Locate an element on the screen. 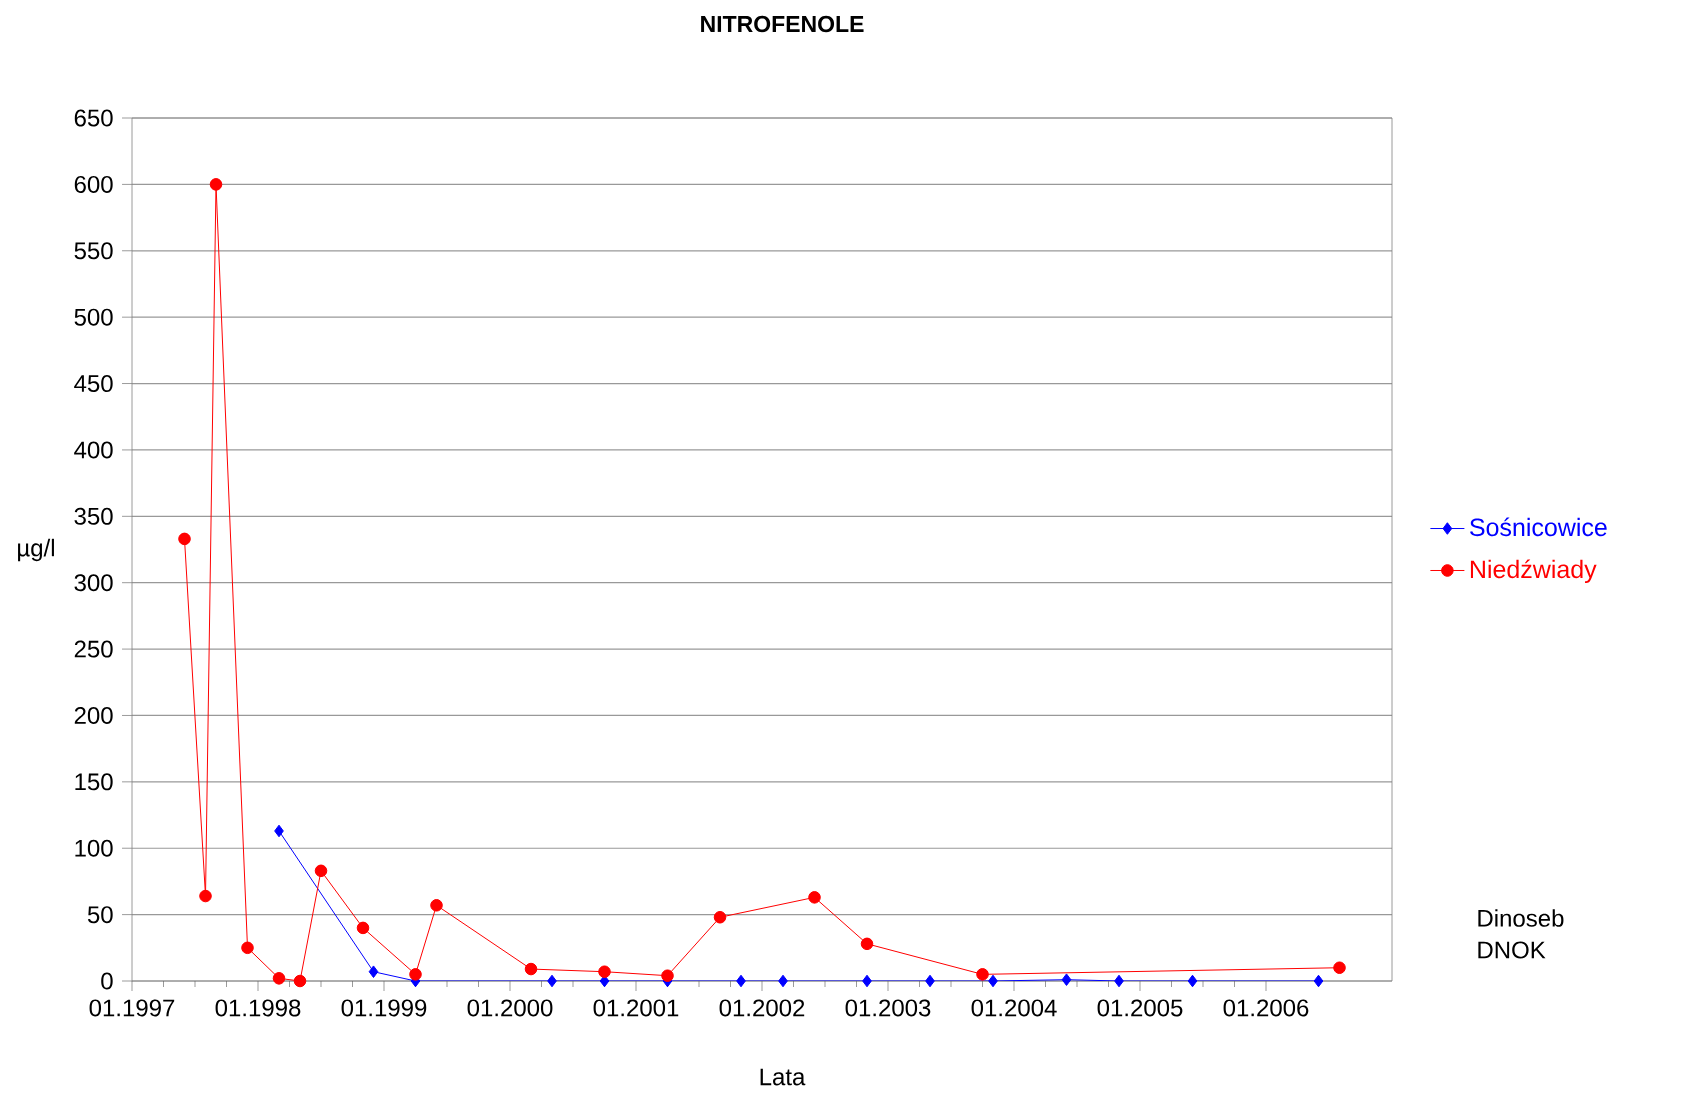 This screenshot has height=1093, width=1694. x-tick-label: 01.2001 is located at coordinates (636, 1008).